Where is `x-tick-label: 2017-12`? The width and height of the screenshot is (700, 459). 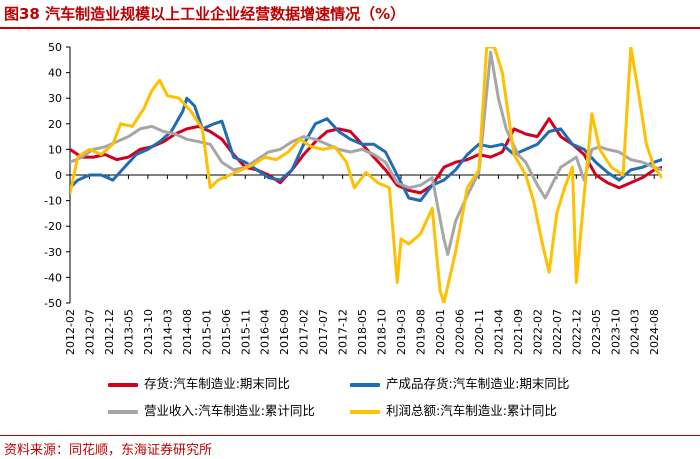 x-tick-label: 2017-12 is located at coordinates (343, 332).